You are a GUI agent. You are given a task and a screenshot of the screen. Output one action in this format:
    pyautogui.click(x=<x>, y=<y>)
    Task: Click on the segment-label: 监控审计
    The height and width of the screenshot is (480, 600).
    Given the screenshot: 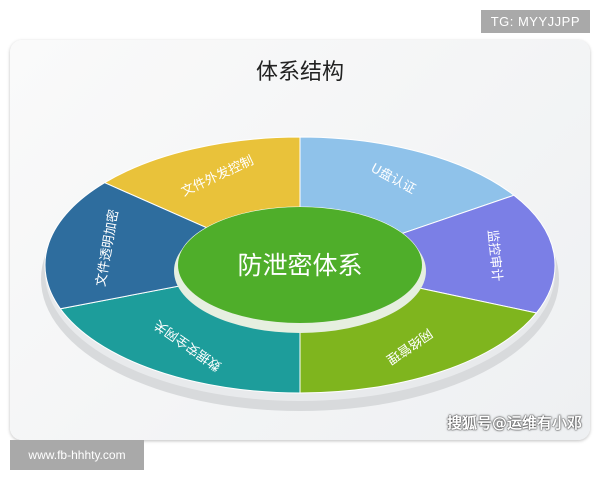 What is the action you would take?
    pyautogui.click(x=494, y=255)
    